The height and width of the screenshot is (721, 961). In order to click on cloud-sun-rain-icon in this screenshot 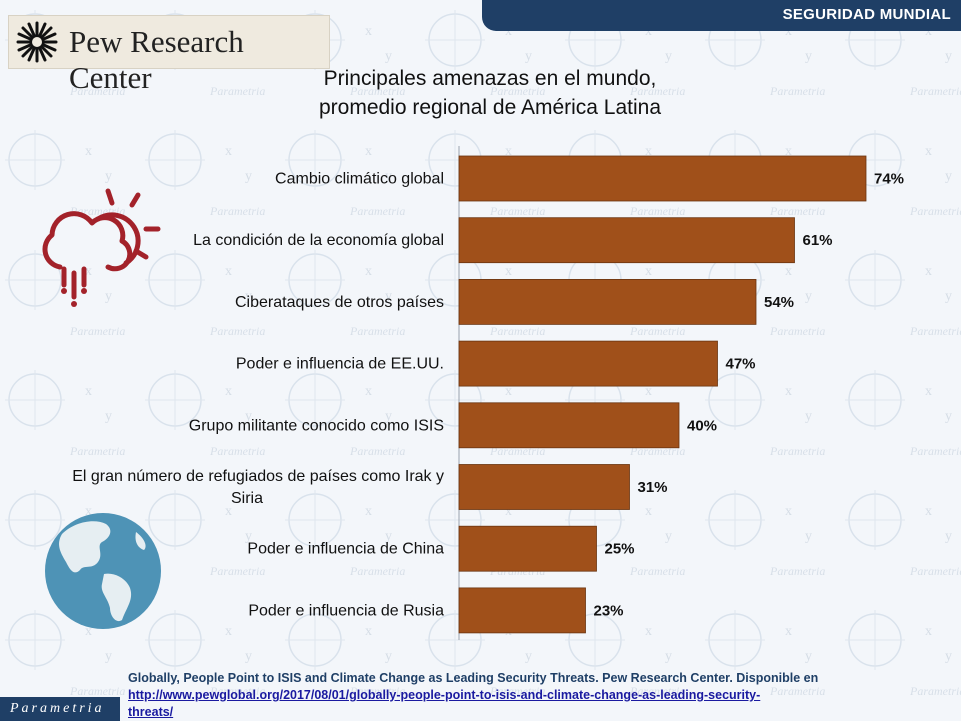, I will do `click(101, 247)`.